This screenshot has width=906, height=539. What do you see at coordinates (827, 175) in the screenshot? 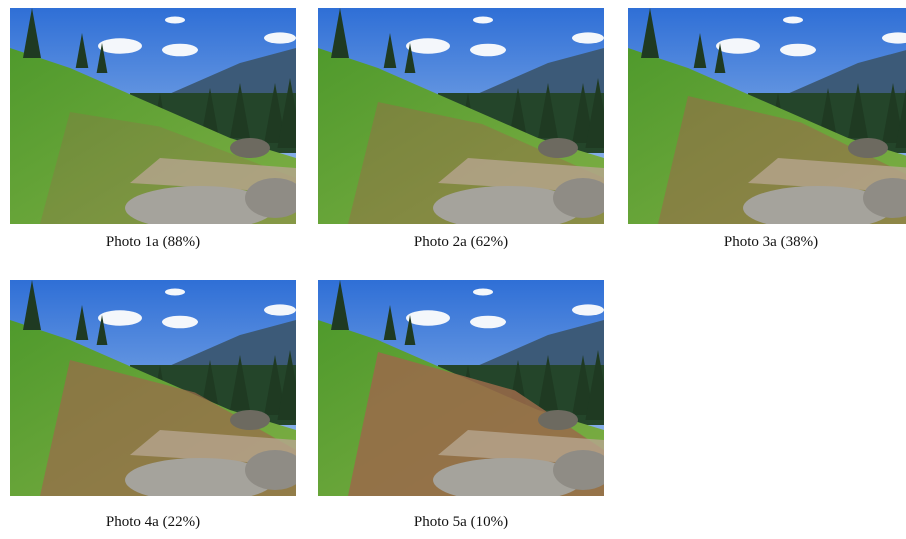
I see `trail` at bounding box center [827, 175].